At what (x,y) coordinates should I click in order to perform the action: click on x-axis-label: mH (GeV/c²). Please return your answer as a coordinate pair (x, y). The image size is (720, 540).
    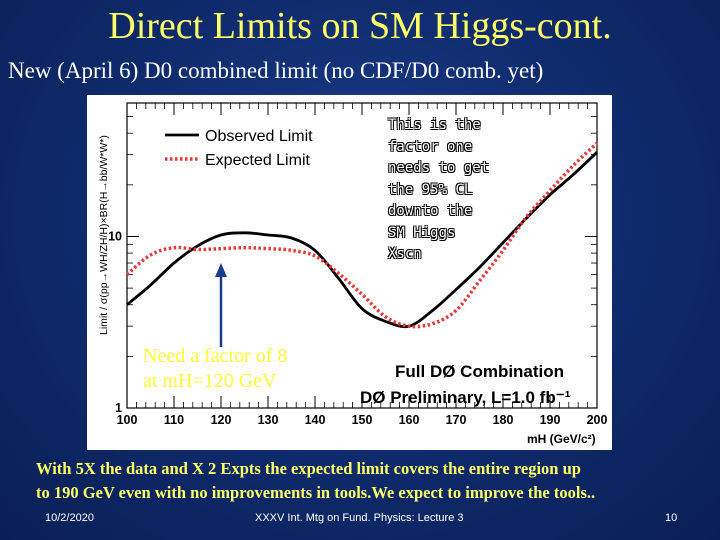
    Looking at the image, I should click on (561, 439).